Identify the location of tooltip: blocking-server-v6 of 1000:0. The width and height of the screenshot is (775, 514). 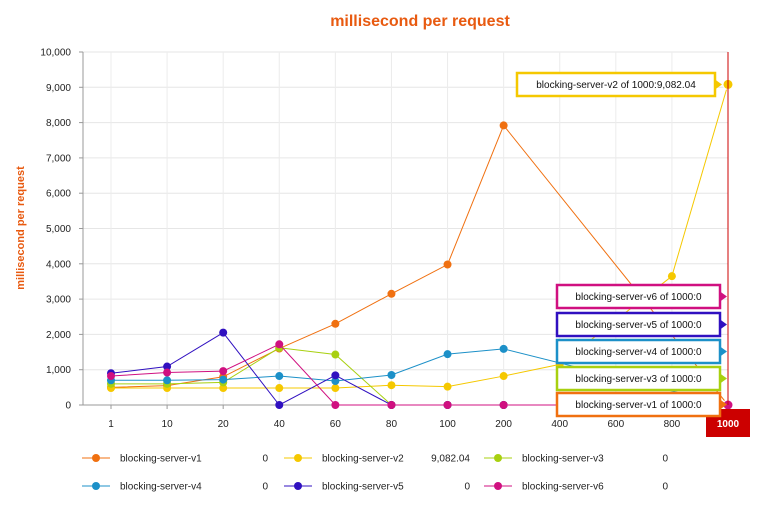
(641, 296).